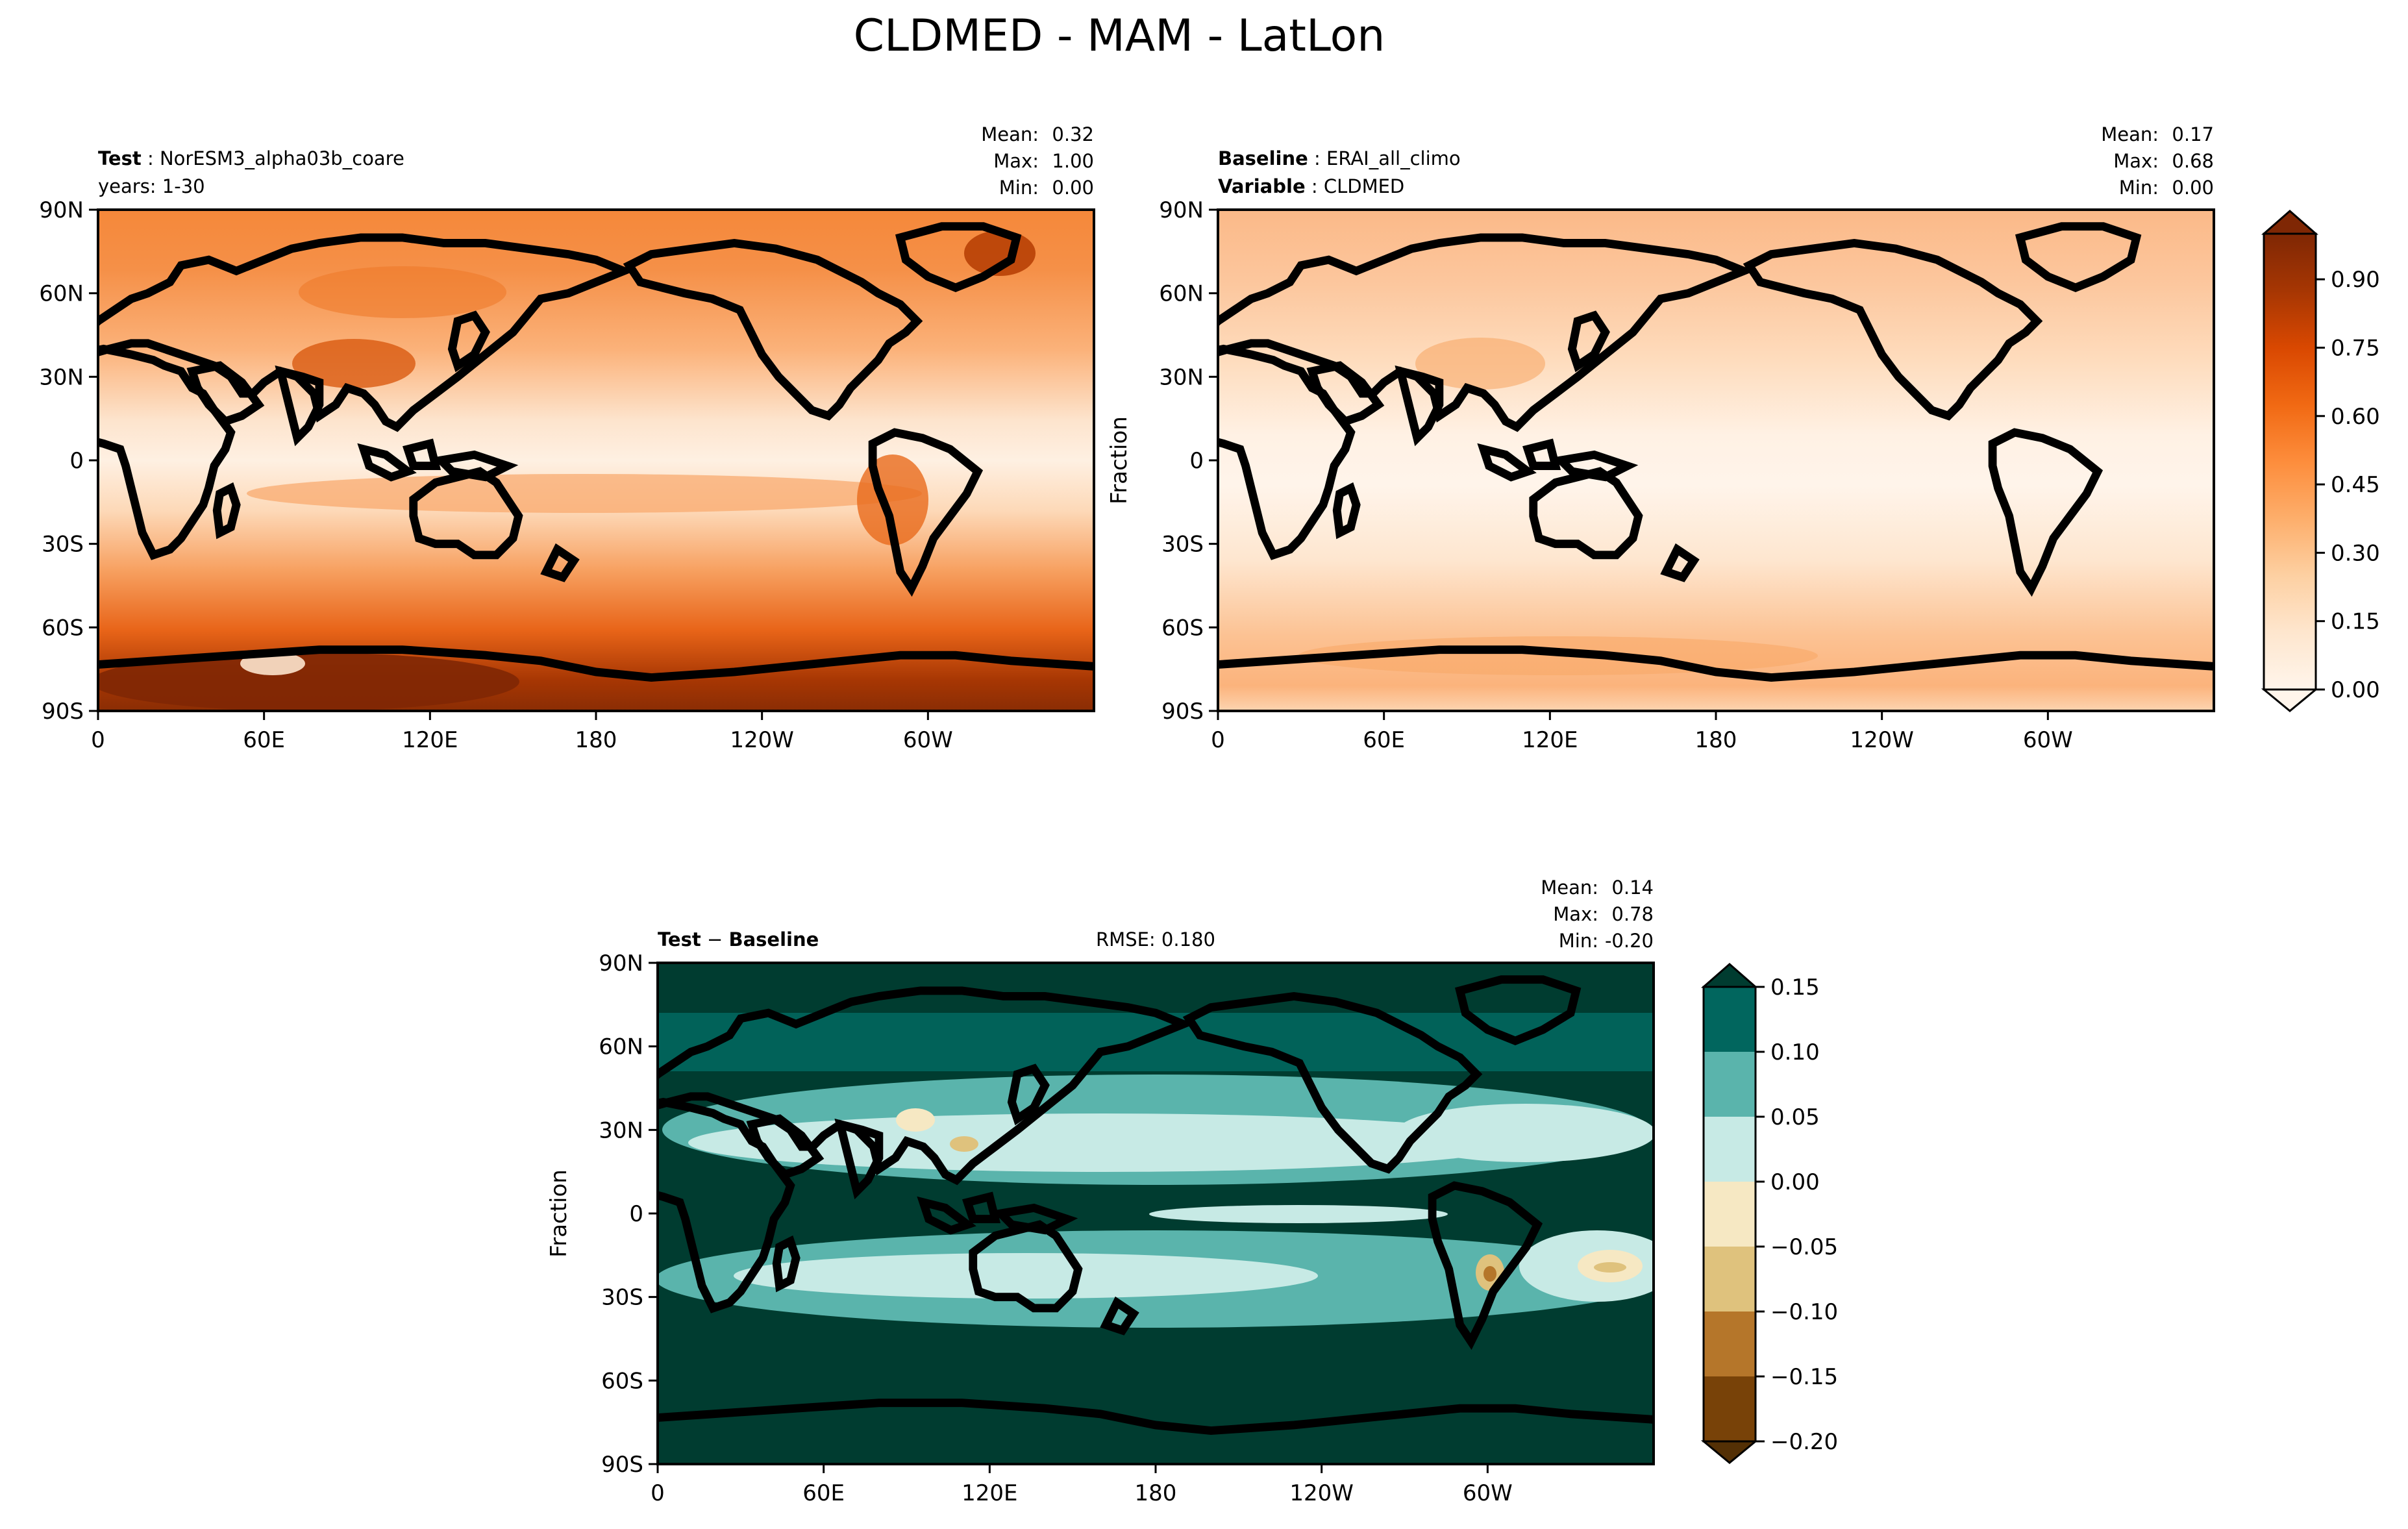 This screenshot has width=2408, height=1529. Describe the element at coordinates (2139, 188) in the screenshot. I see `baseline-min-label: Min:` at that location.